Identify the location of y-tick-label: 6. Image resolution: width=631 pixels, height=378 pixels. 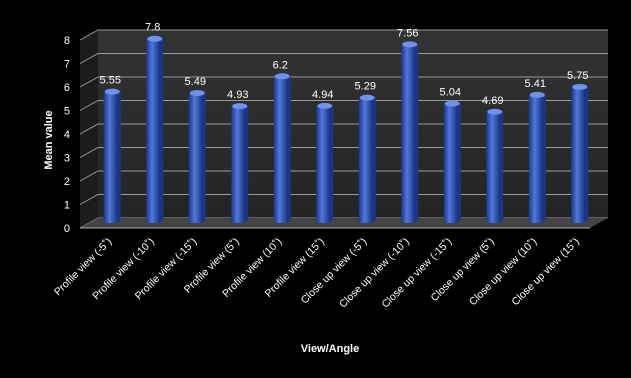
(67, 88).